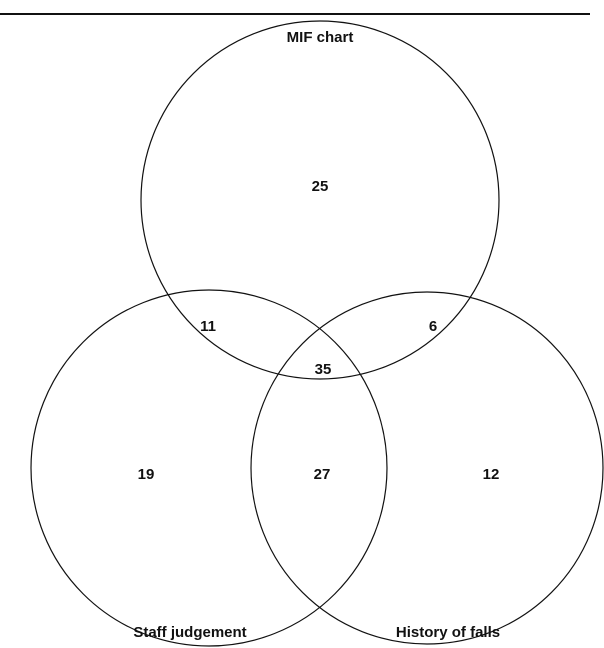 This screenshot has width=604, height=648. I want to click on set-label: Staff judgement, so click(189, 632).